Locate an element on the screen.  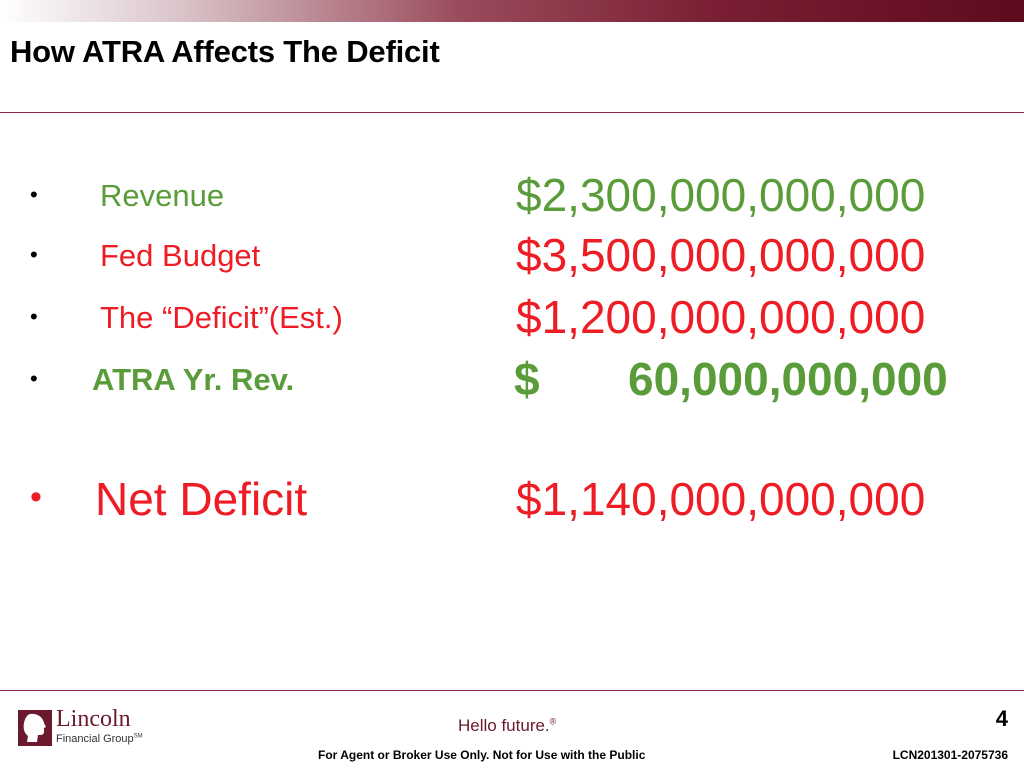
header-gradient-bar is located at coordinates (512, 11).